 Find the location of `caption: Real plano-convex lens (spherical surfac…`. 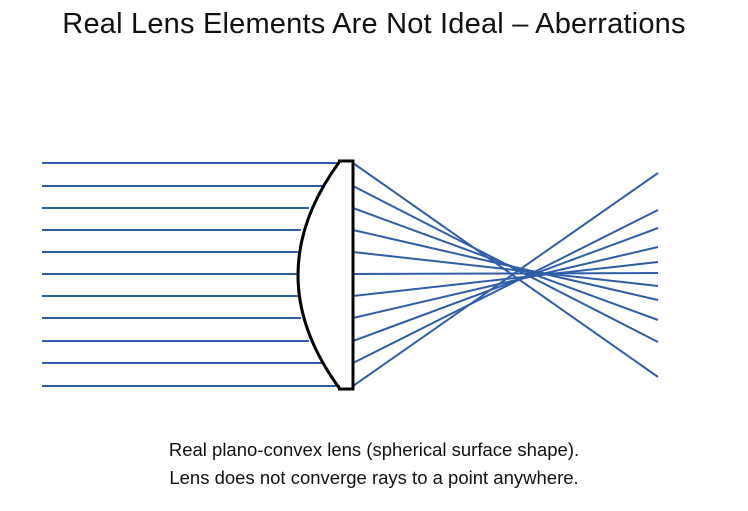

caption: Real plano-convex lens (spherical surfac… is located at coordinates (374, 464).